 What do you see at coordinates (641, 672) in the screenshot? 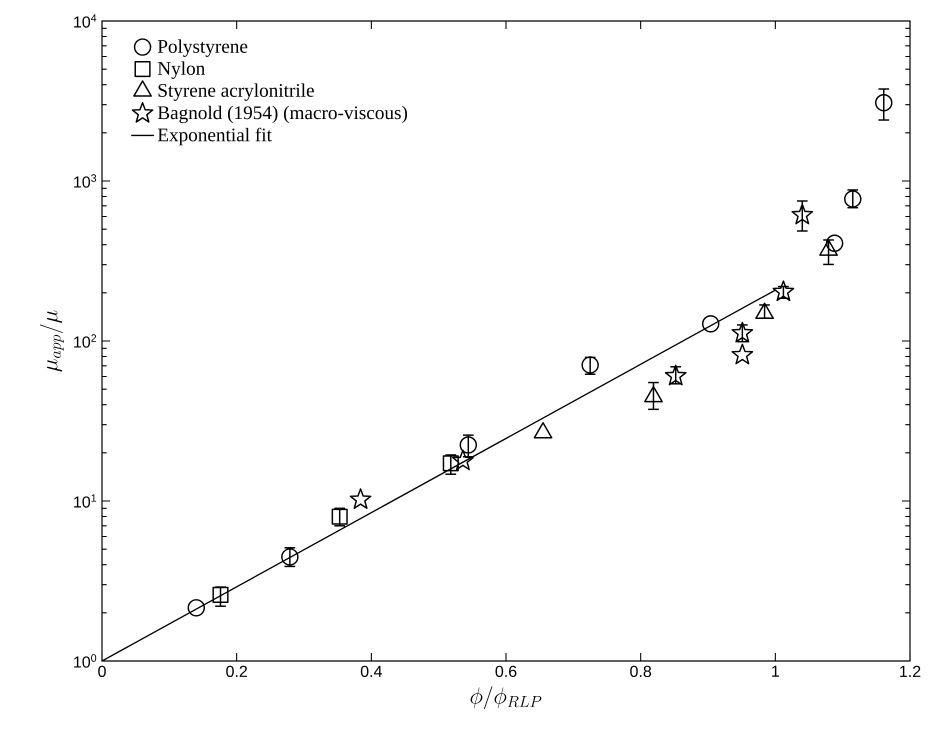
I see `x-tick-label: 0.8` at bounding box center [641, 672].